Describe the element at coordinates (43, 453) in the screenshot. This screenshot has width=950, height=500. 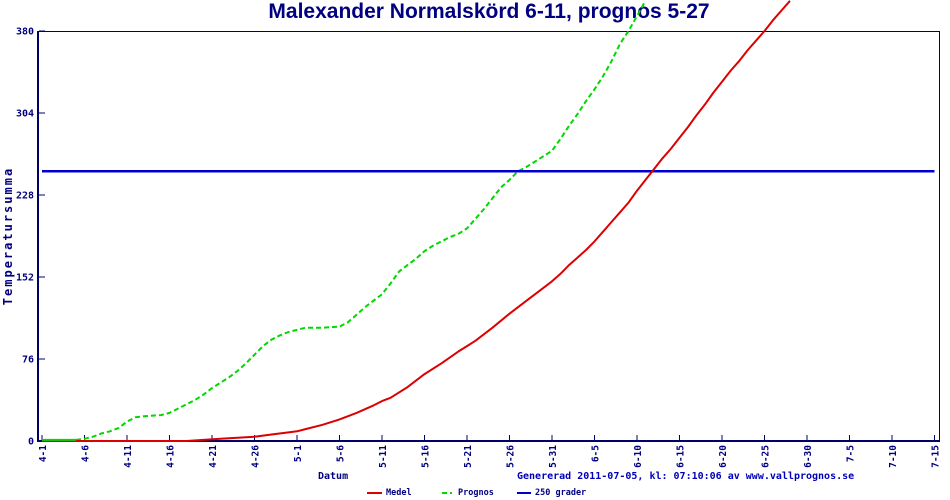
I see `x-tick-label: 4-1` at that location.